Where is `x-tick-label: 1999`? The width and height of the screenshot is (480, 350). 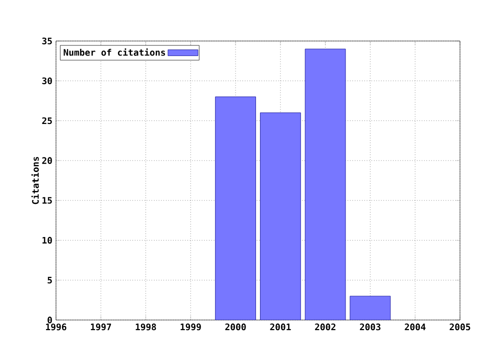 x-tick-label: 1999 is located at coordinates (190, 327).